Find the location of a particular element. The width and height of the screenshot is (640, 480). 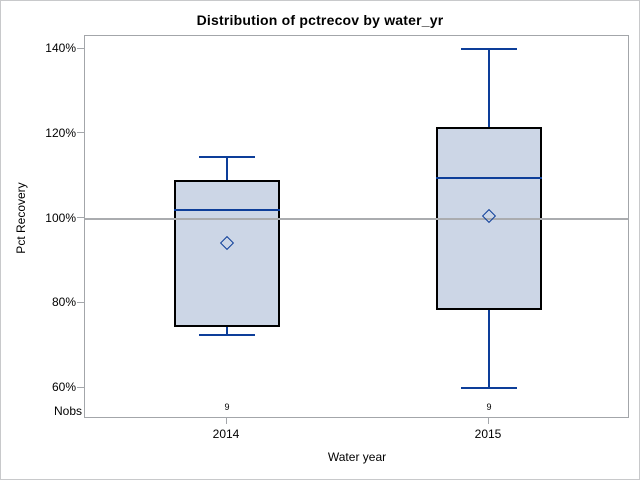

reference-line-100pct is located at coordinates (356, 218).